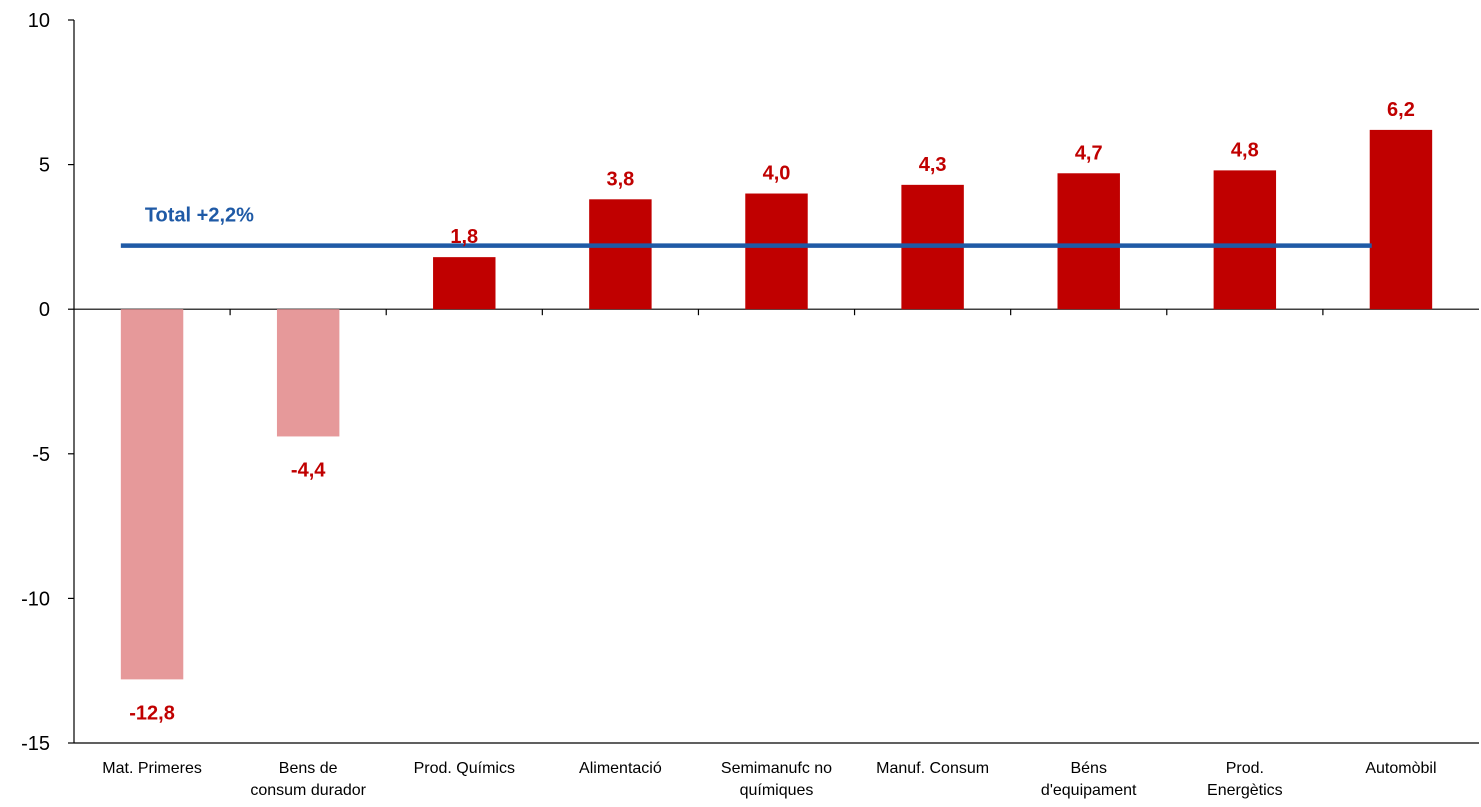 The image size is (1481, 807). Describe the element at coordinates (152, 713) in the screenshot. I see `data-label: -12,8` at that location.